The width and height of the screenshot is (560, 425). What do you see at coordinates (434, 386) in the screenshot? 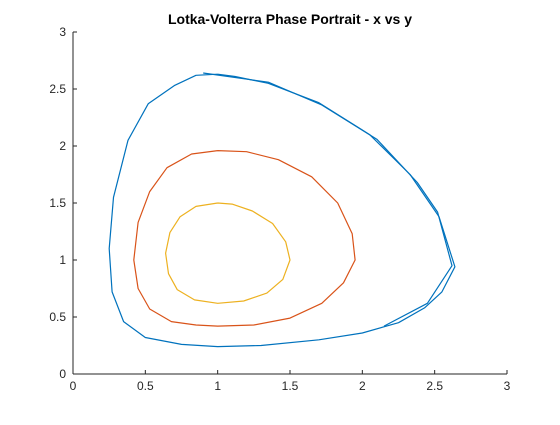
I see `x-tick-label: 2.5` at bounding box center [434, 386].